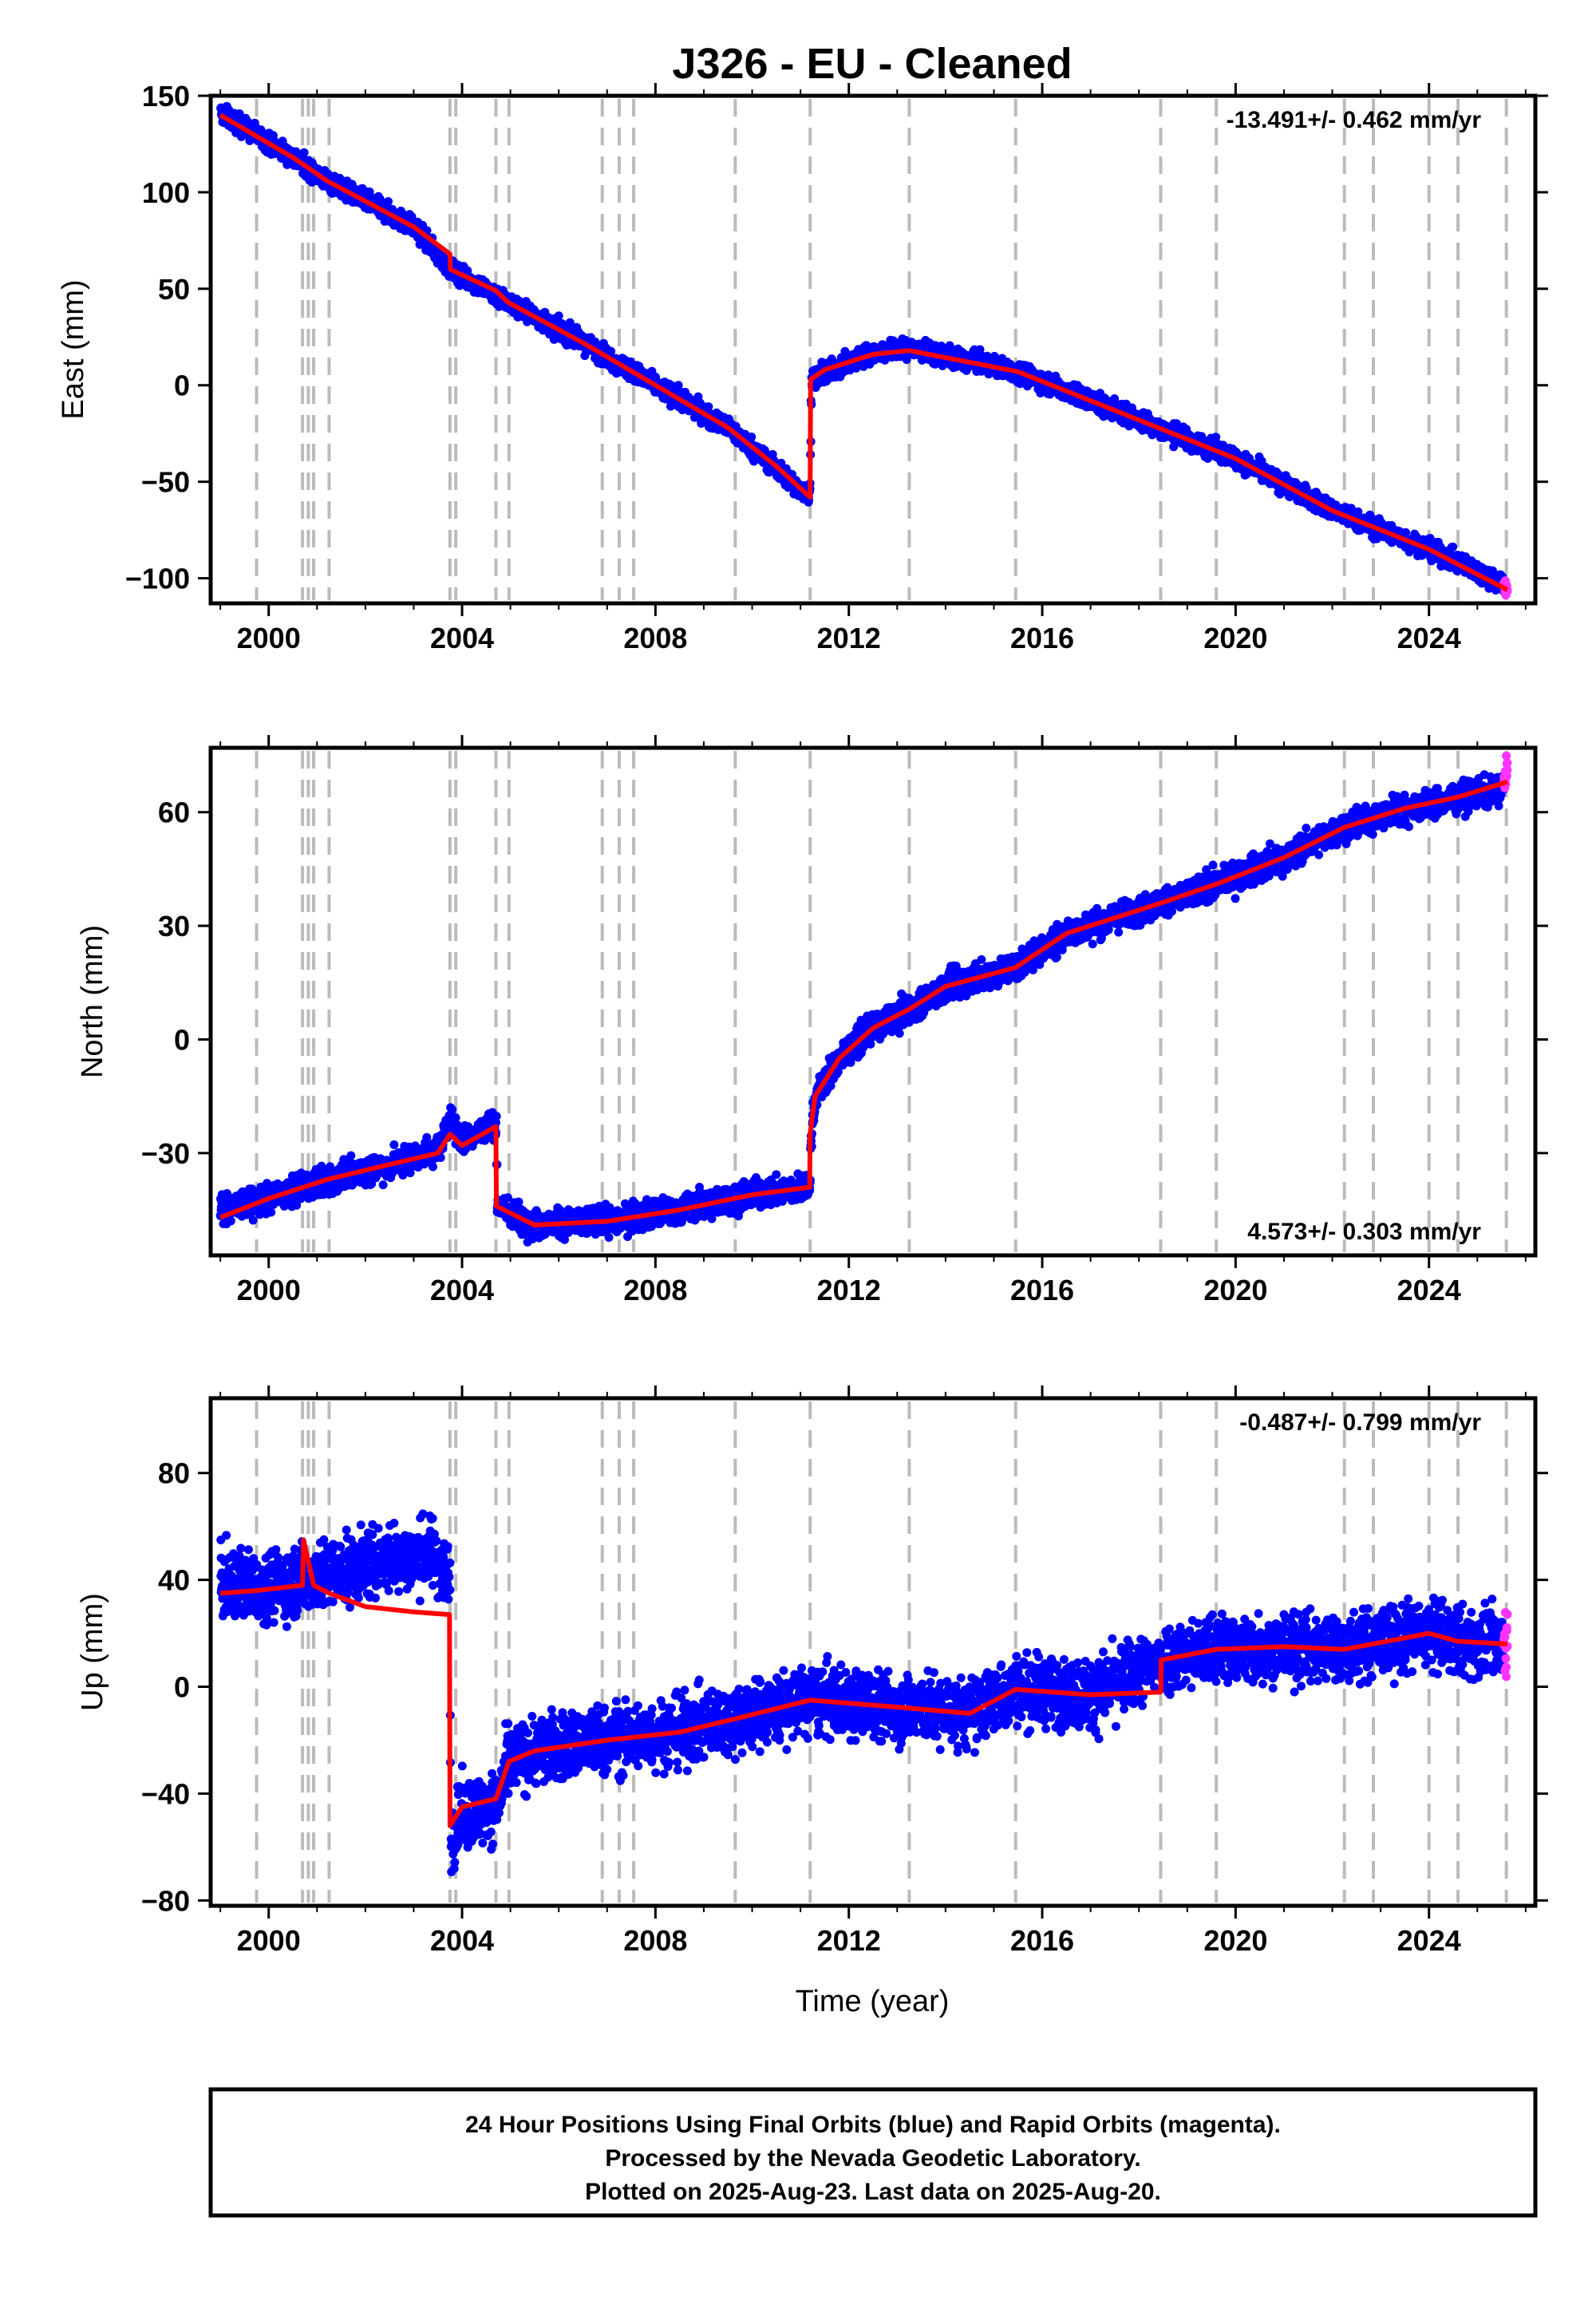  What do you see at coordinates (174, 812) in the screenshot?
I see `y-tick-label: 60` at bounding box center [174, 812].